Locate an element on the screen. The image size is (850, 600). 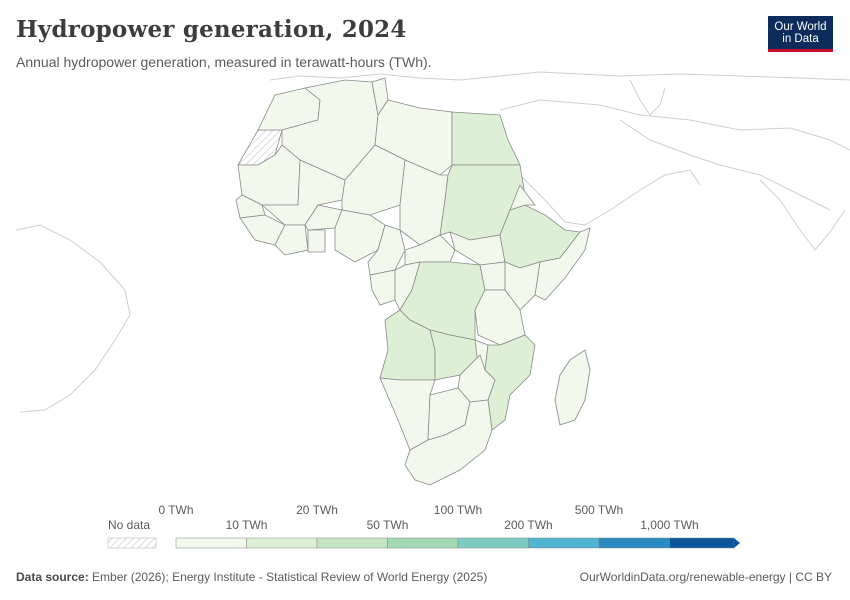
owid-logo: Our World in Data is located at coordinates (800, 34).